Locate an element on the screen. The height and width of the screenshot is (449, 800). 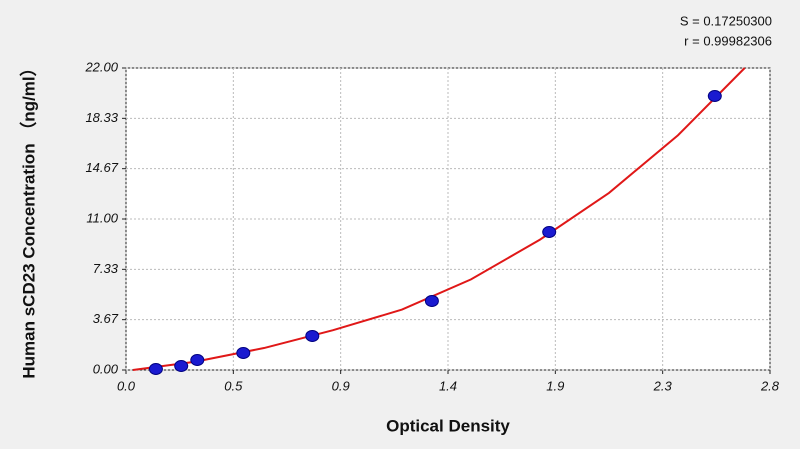
annotation: r = 0.99982306 is located at coordinates (728, 40).